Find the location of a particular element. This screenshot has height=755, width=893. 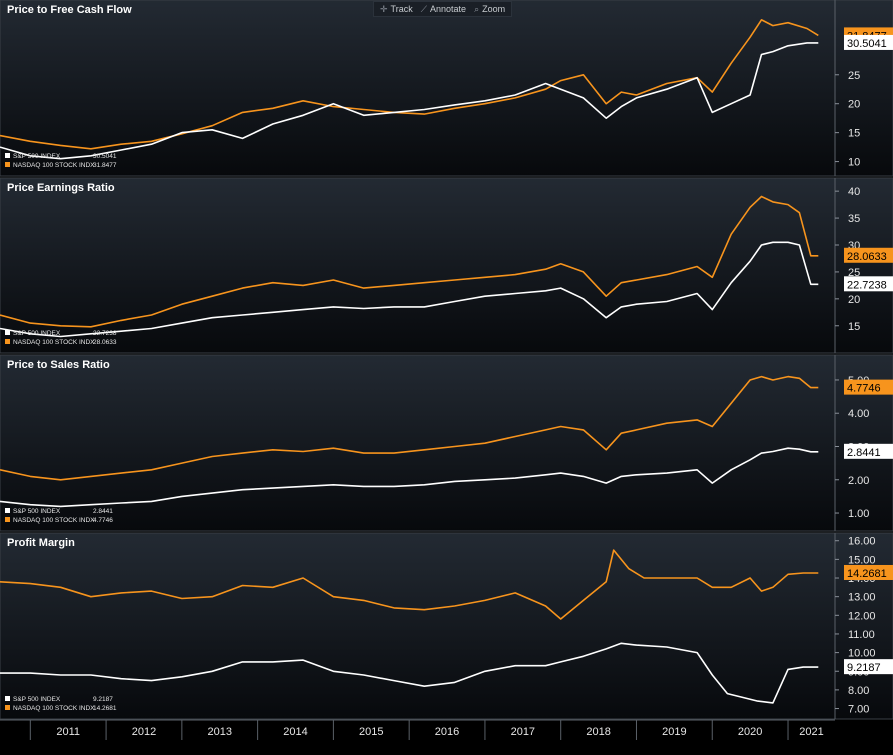

value-tag-text: 9.2187 is located at coordinates (864, 668).